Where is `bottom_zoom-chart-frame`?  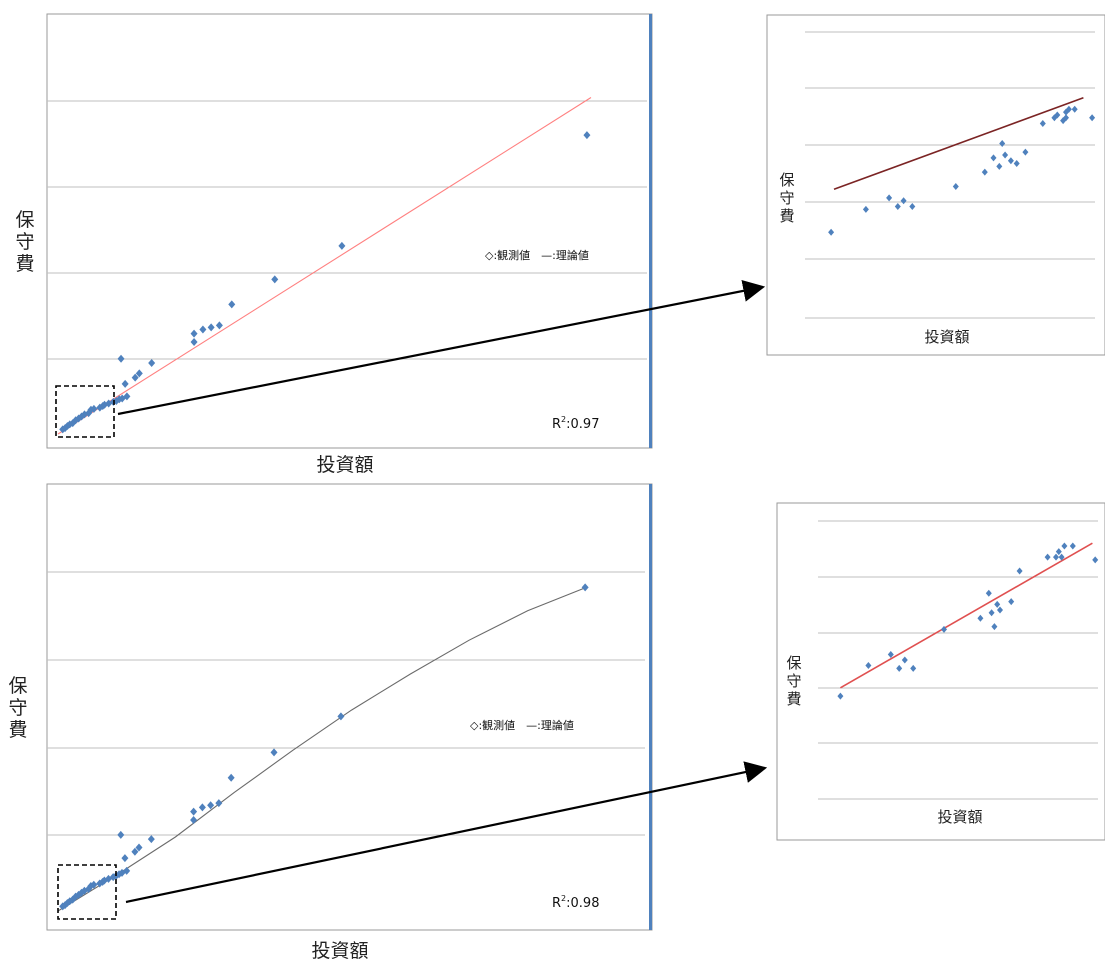
bottom_zoom-chart-frame is located at coordinates (940, 671).